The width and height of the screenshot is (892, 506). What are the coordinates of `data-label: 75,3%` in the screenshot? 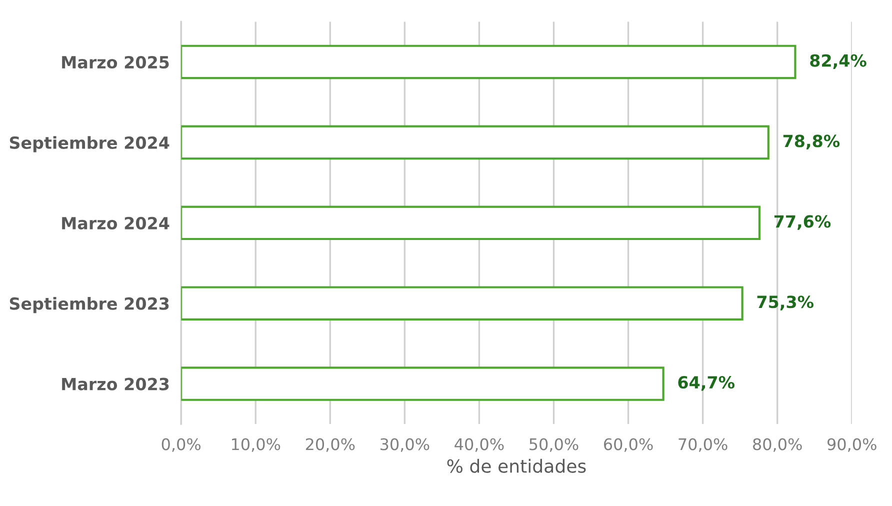 It's located at (785, 303).